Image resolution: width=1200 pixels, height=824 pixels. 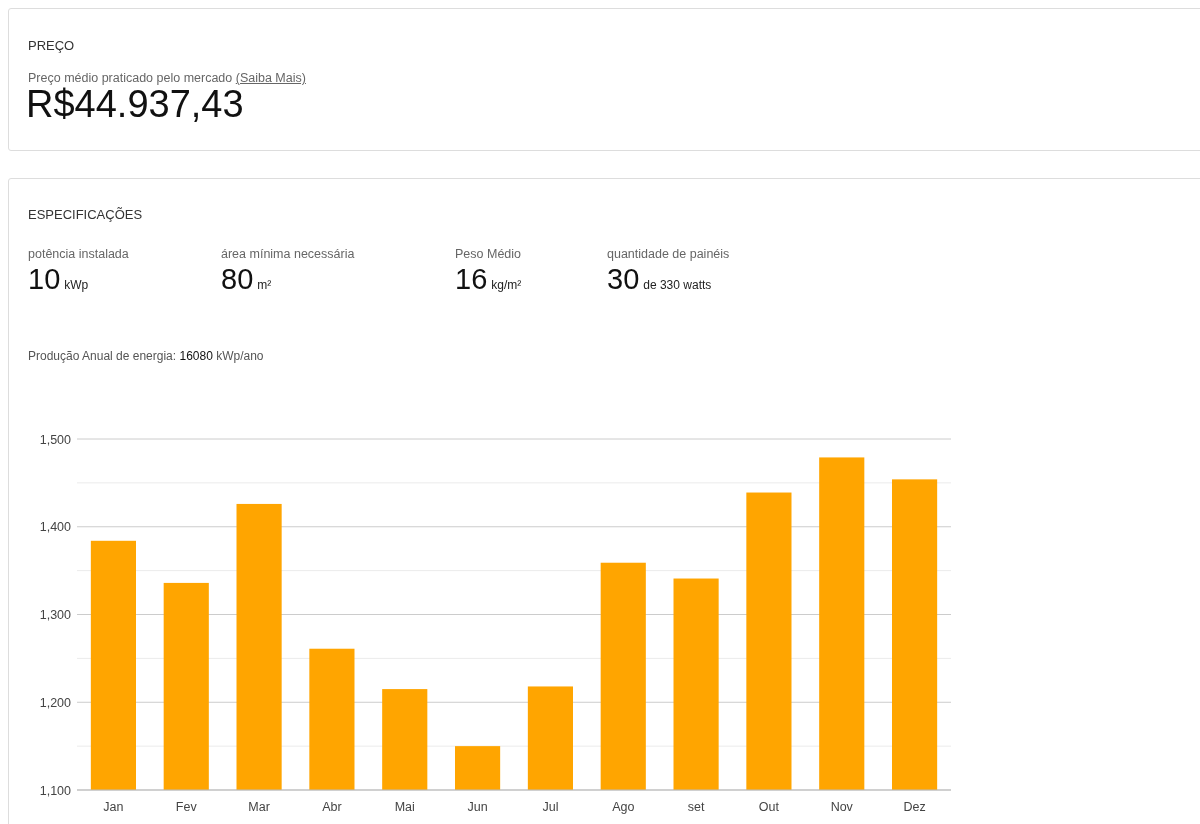 I want to click on text: 16080, so click(x=196, y=356).